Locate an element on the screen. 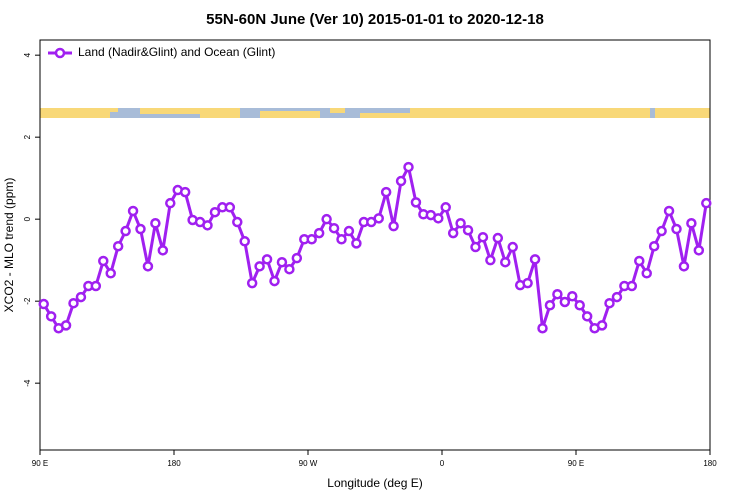  y-tick-label: -4 is located at coordinates (27, 383).